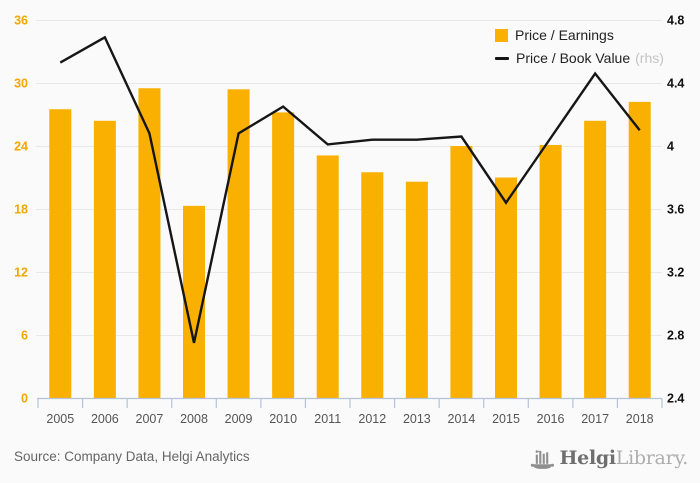  I want to click on right-axis-label: 4.8, so click(675, 21).